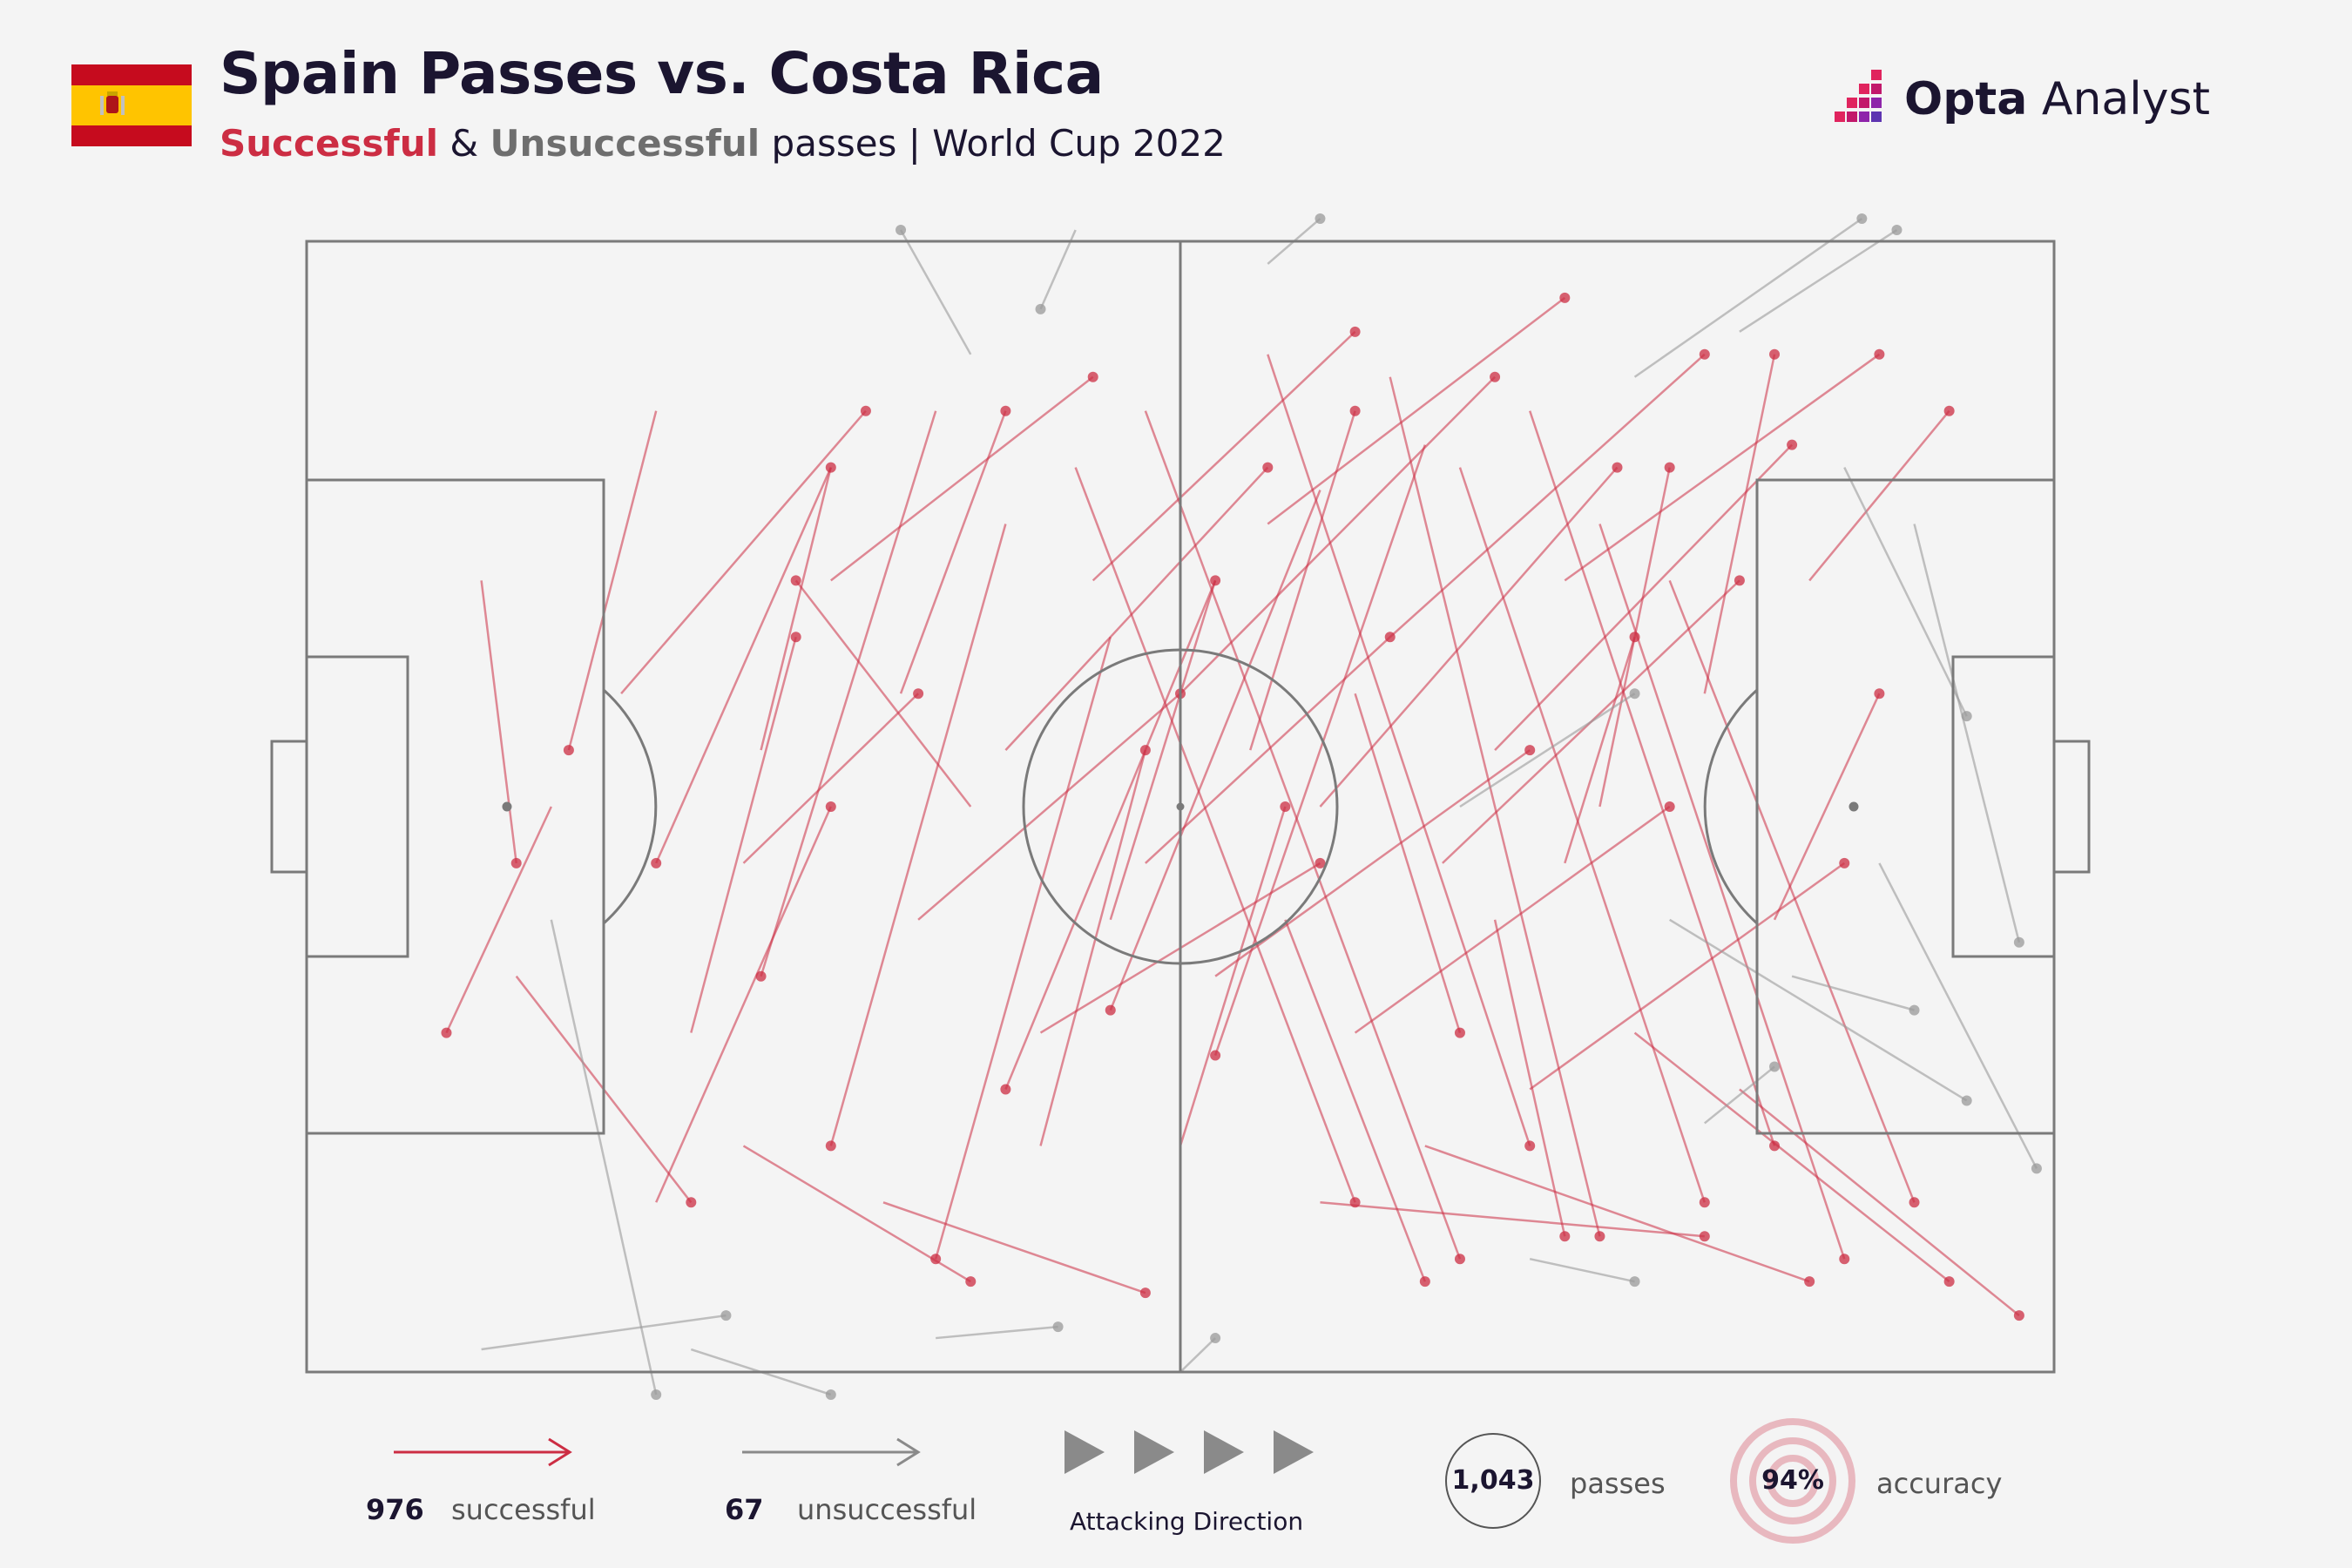 This screenshot has height=1568, width=2352. Describe the element at coordinates (1493, 1480) in the screenshot. I see `total-passes-value: 1,043` at that location.